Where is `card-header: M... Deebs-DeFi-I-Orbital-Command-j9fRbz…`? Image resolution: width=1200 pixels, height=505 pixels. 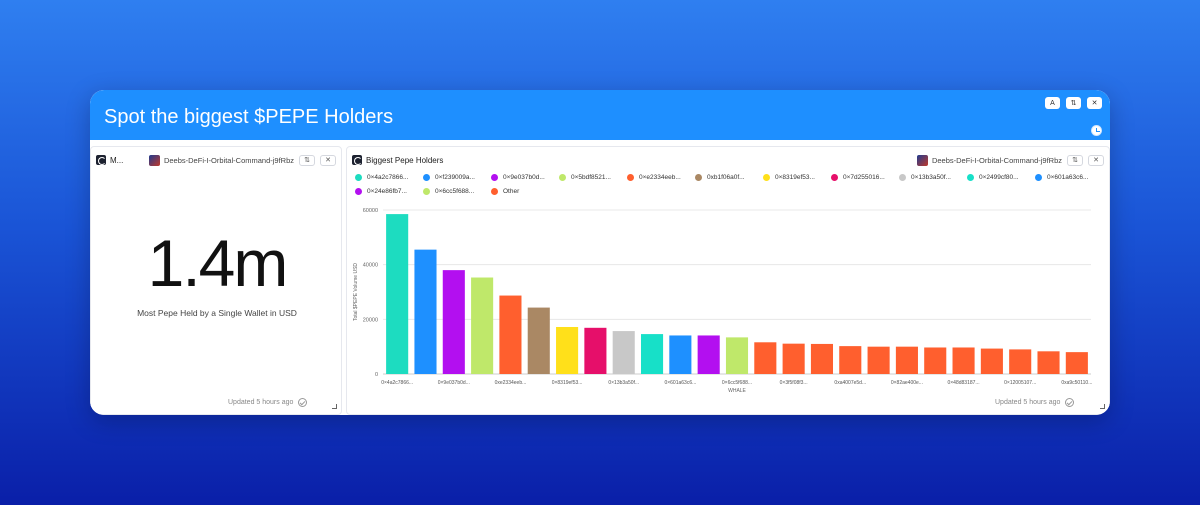
card-header: M... Deebs-DeFi-I-Orbital-Command-j9fRbz… is located at coordinates (216, 160).